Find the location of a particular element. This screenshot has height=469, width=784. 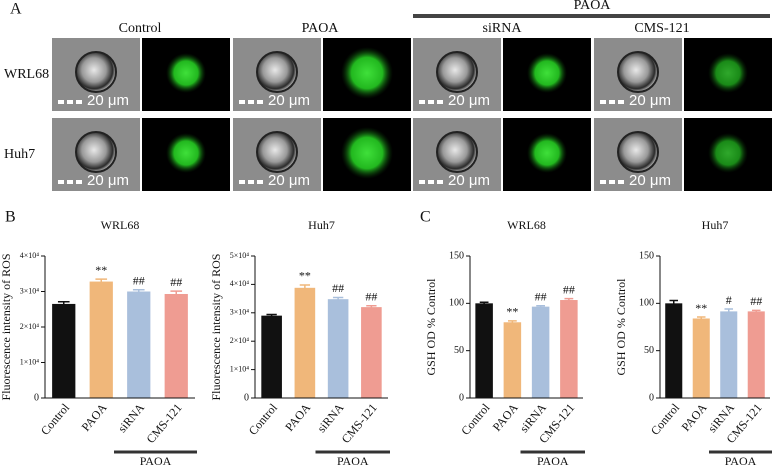

x-tick-label: siRNA is located at coordinates (131, 417).